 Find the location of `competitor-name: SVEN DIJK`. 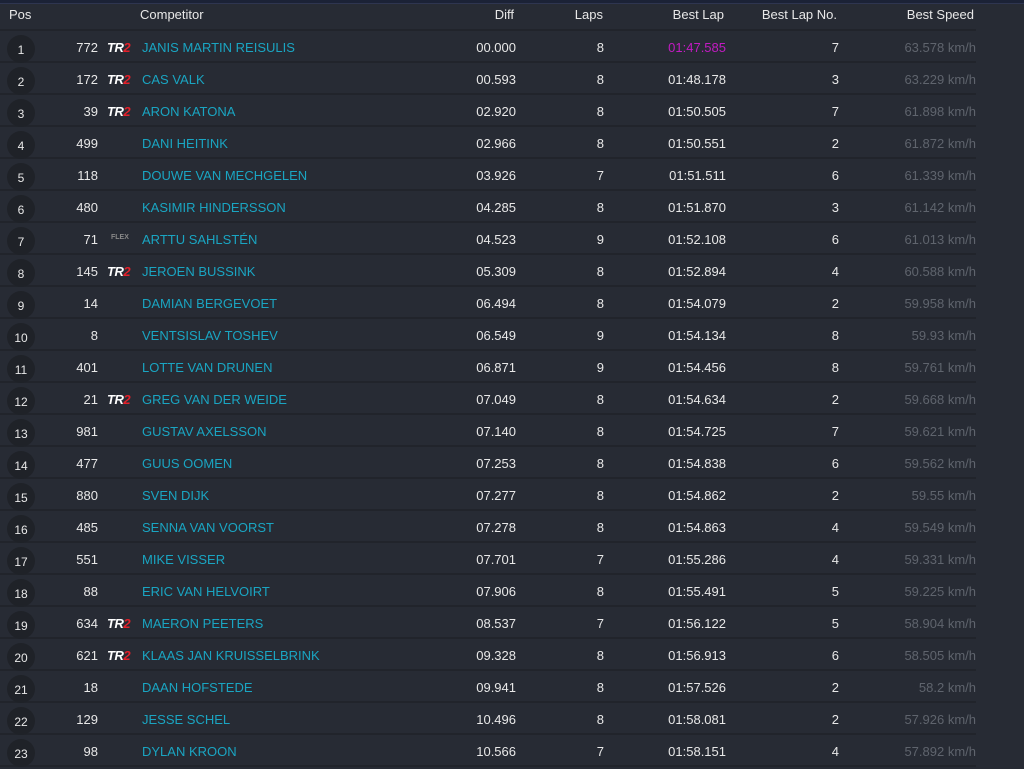

competitor-name: SVEN DIJK is located at coordinates (176, 495).